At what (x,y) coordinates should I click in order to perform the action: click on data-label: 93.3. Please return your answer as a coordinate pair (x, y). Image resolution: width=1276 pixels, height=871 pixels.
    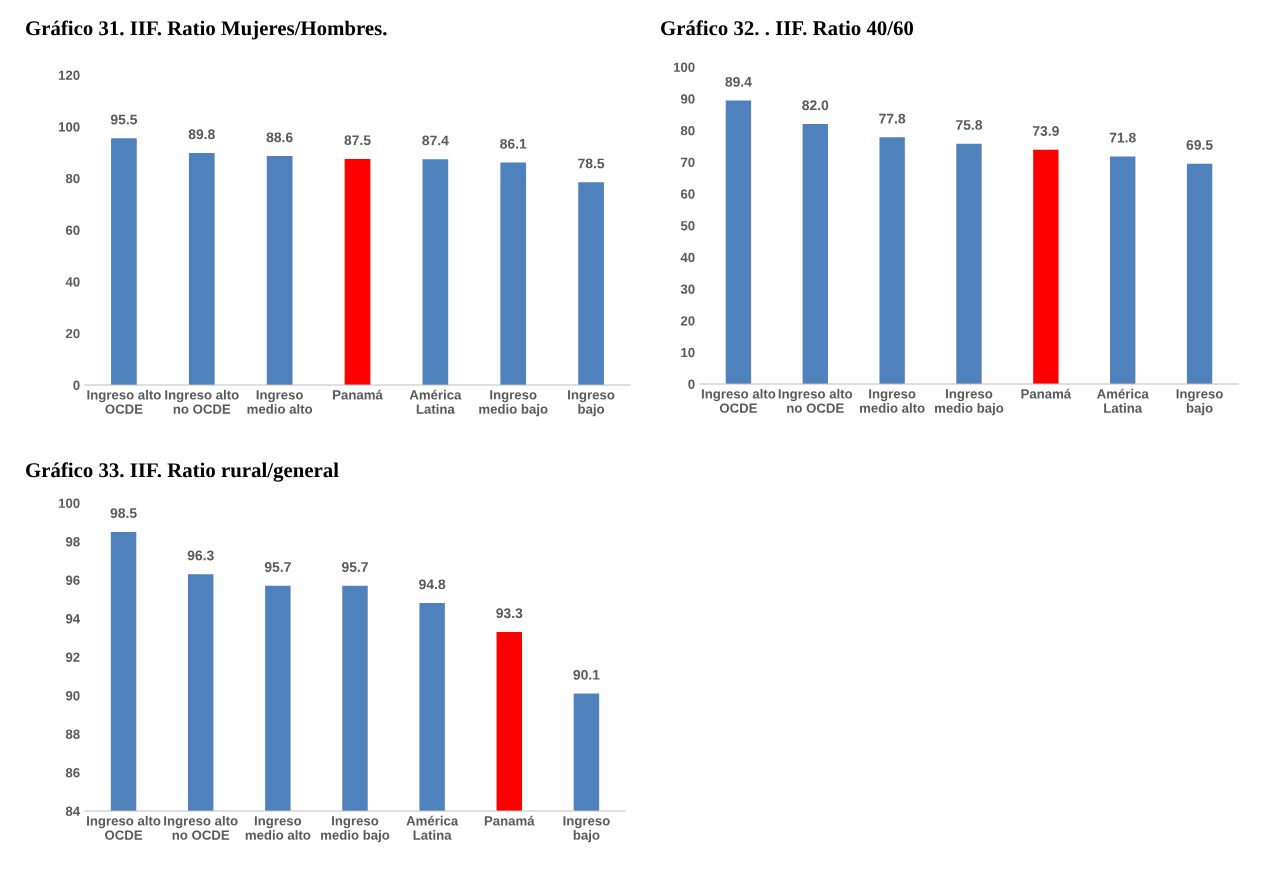
    Looking at the image, I should click on (509, 613).